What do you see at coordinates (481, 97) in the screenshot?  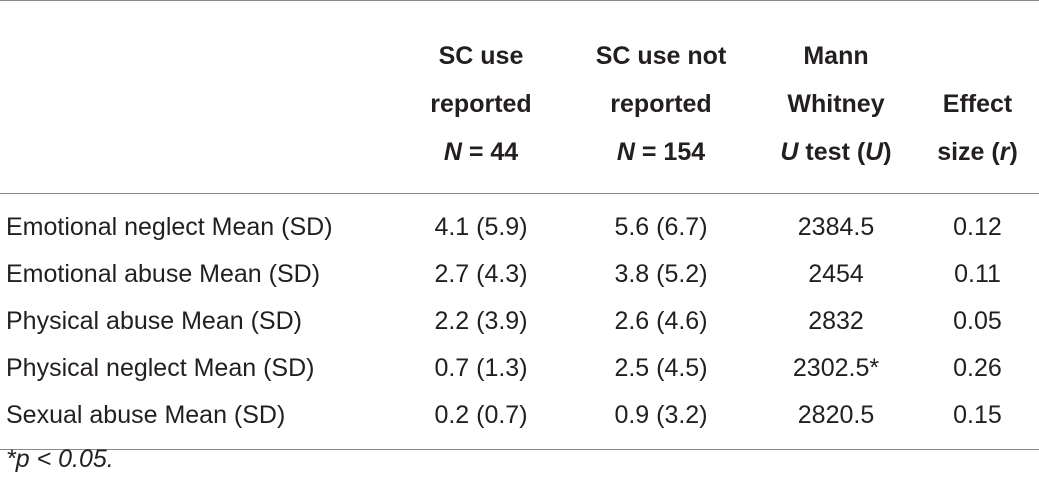 I see `header-sc-use-reported: SC use reported N = 44` at bounding box center [481, 97].